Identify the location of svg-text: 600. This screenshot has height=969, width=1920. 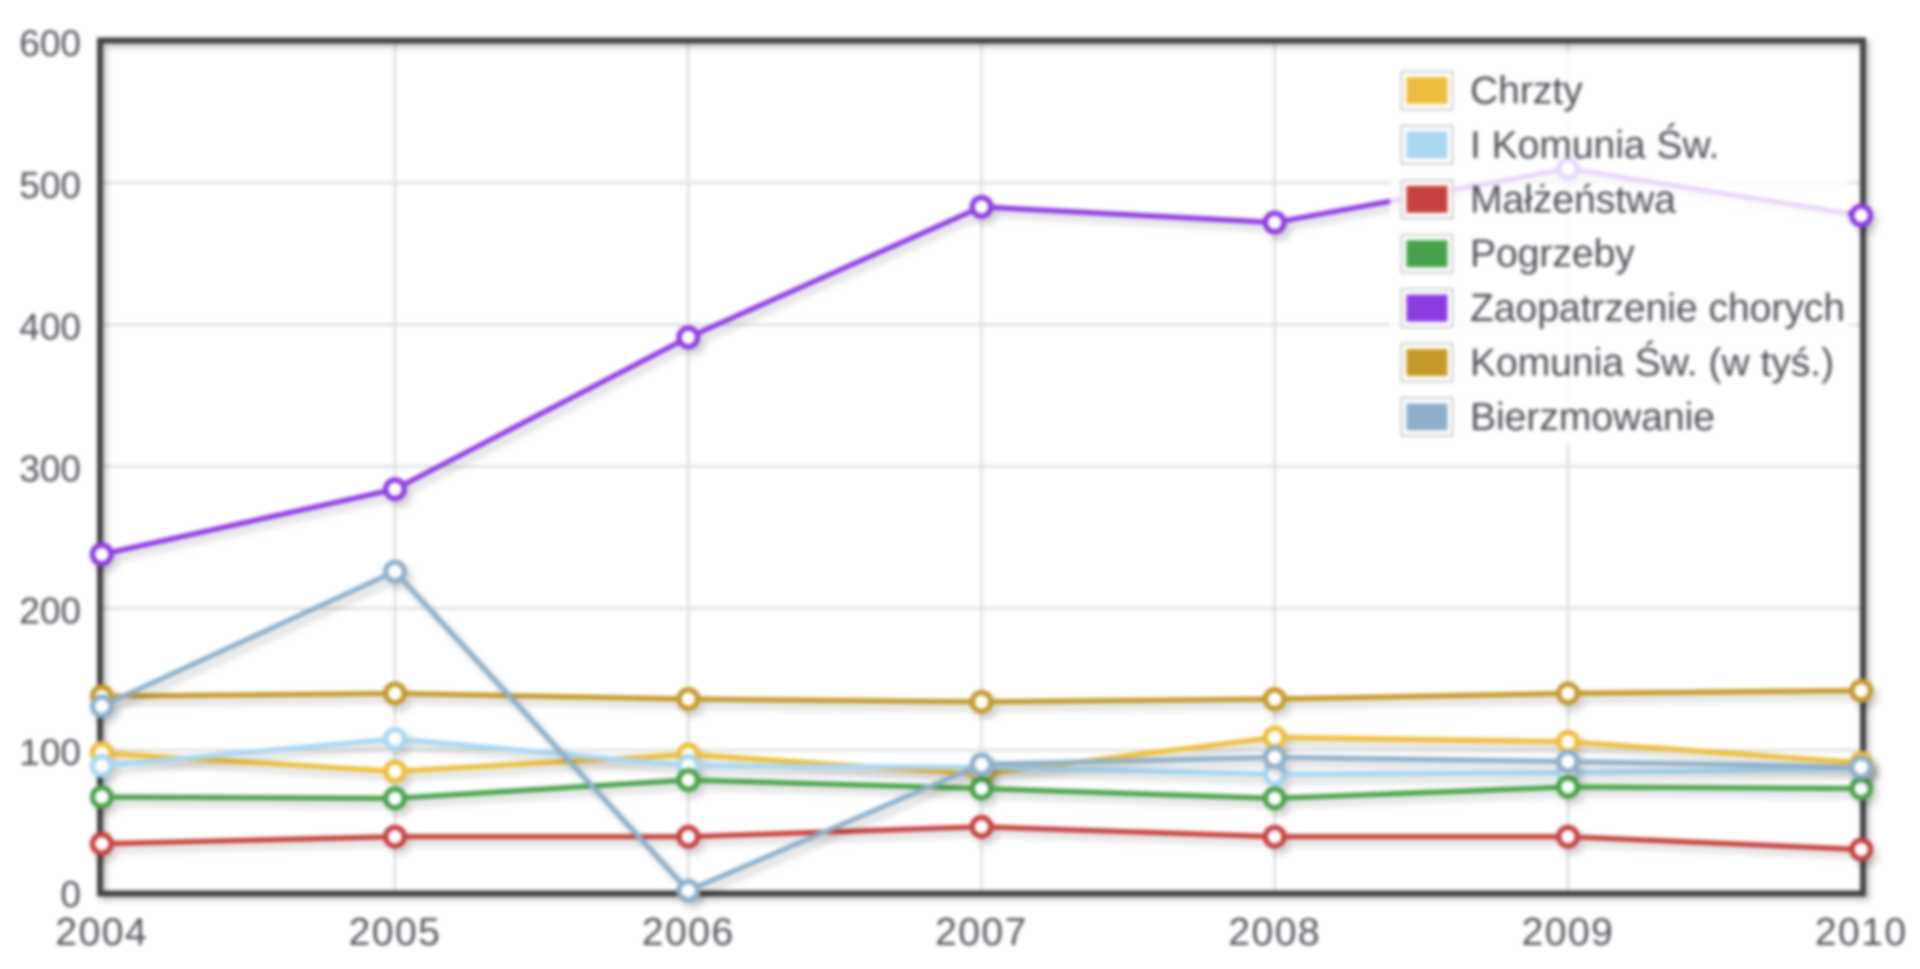
(50, 43).